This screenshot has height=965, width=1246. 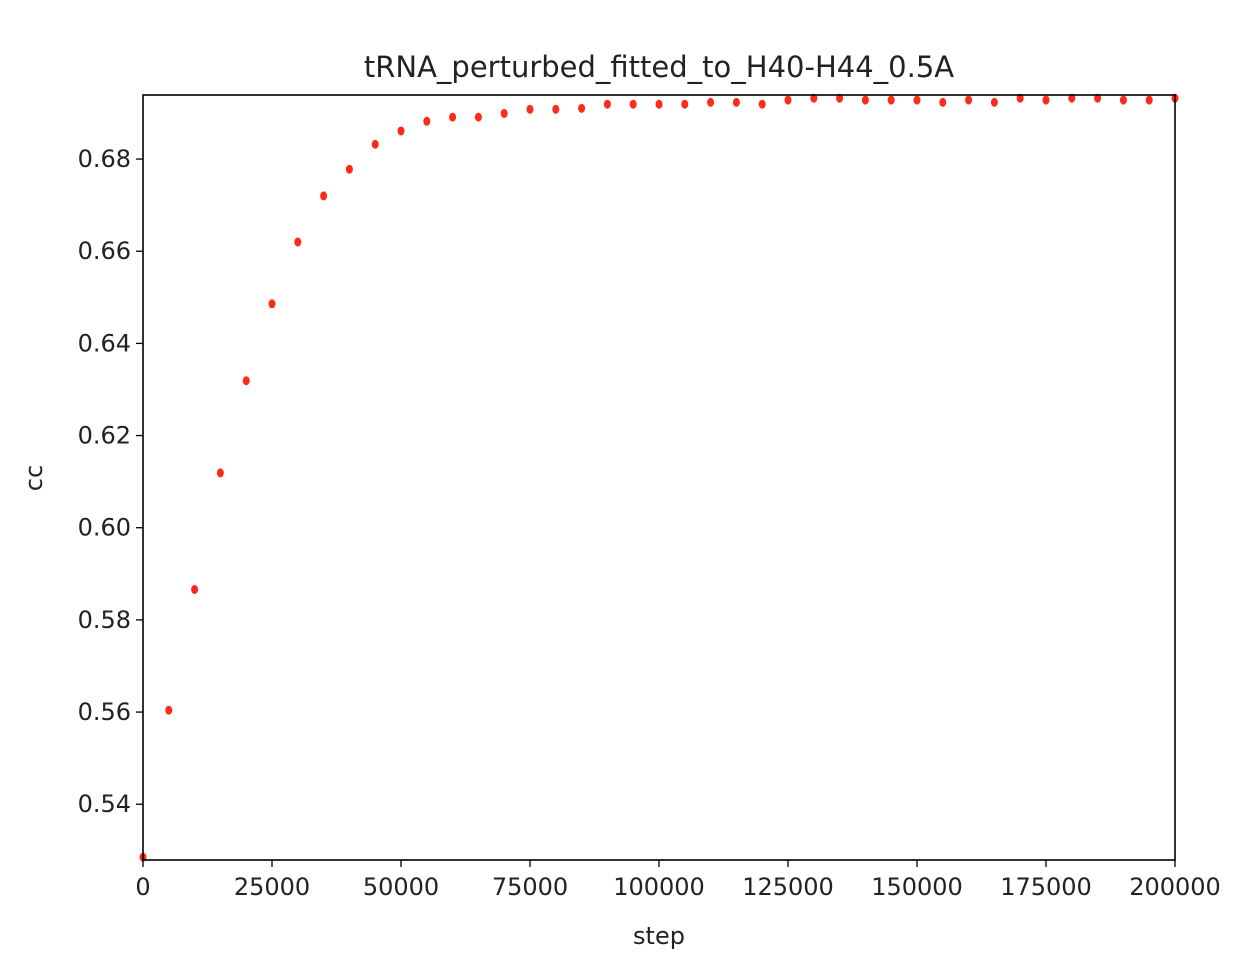 What do you see at coordinates (104, 251) in the screenshot?
I see `y-tick-label: 0.66` at bounding box center [104, 251].